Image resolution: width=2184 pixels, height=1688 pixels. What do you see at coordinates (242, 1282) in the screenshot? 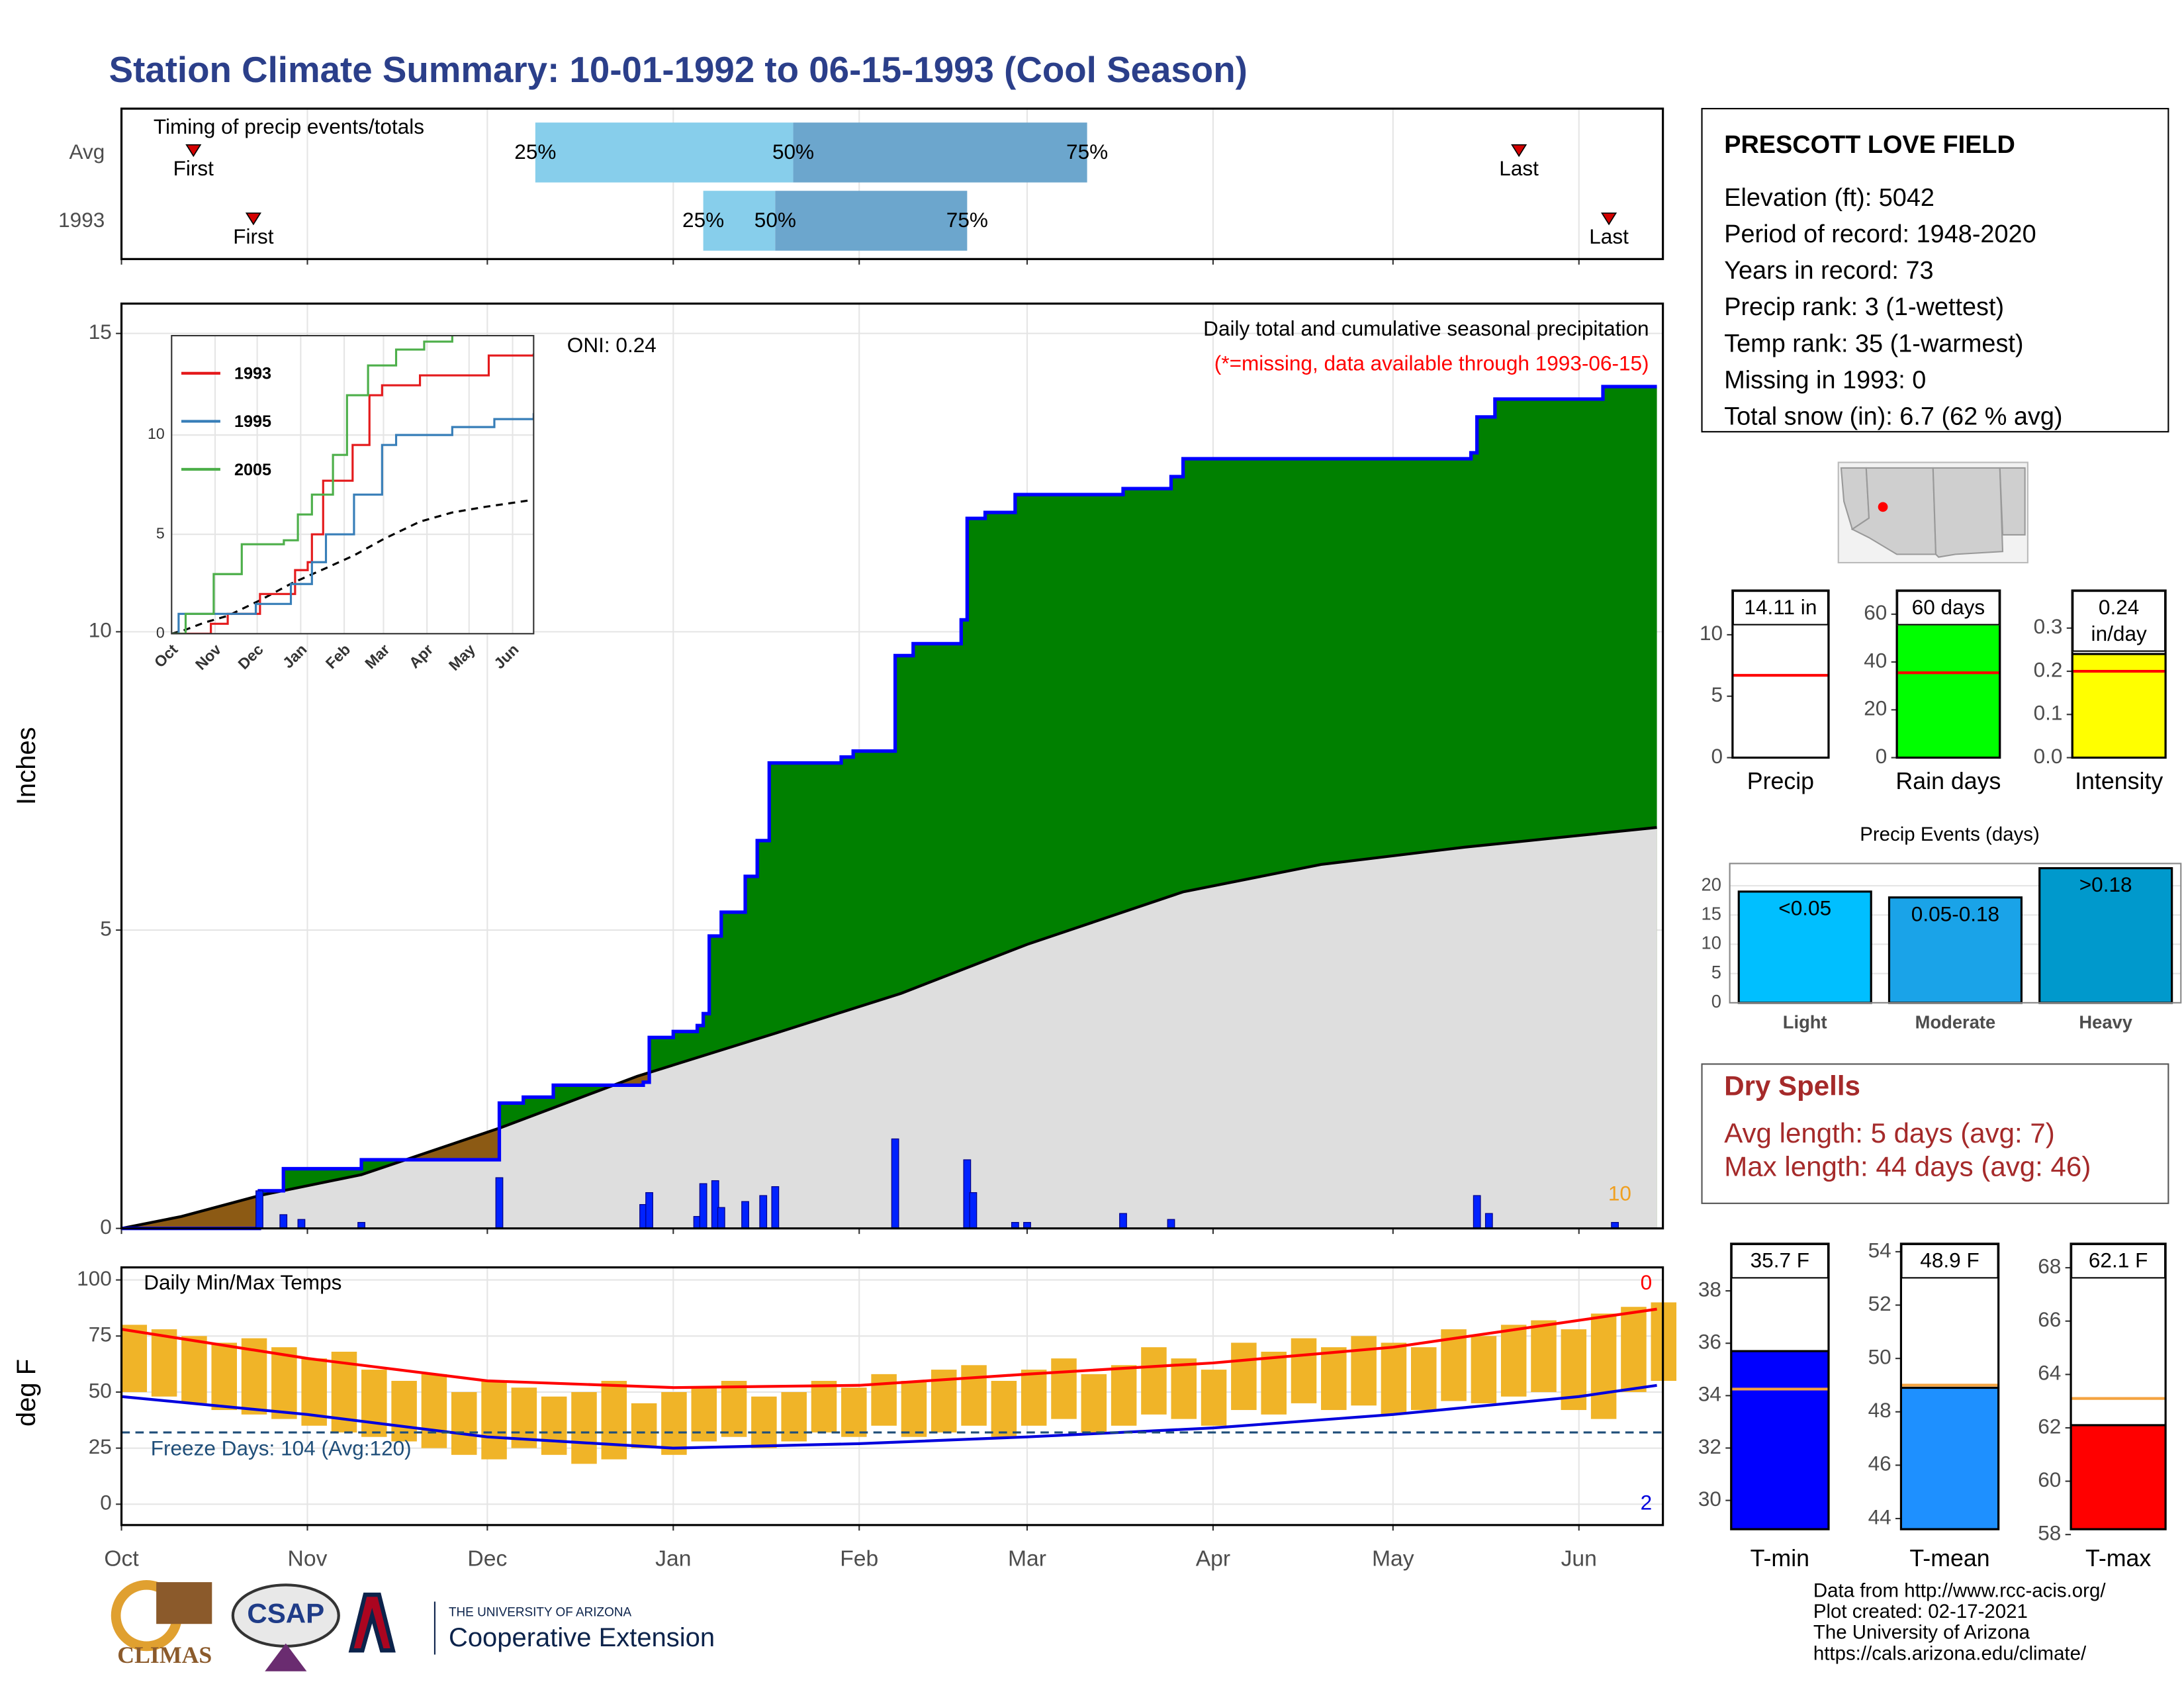
I see `panel-title: Daily Min/Max Temps` at bounding box center [242, 1282].